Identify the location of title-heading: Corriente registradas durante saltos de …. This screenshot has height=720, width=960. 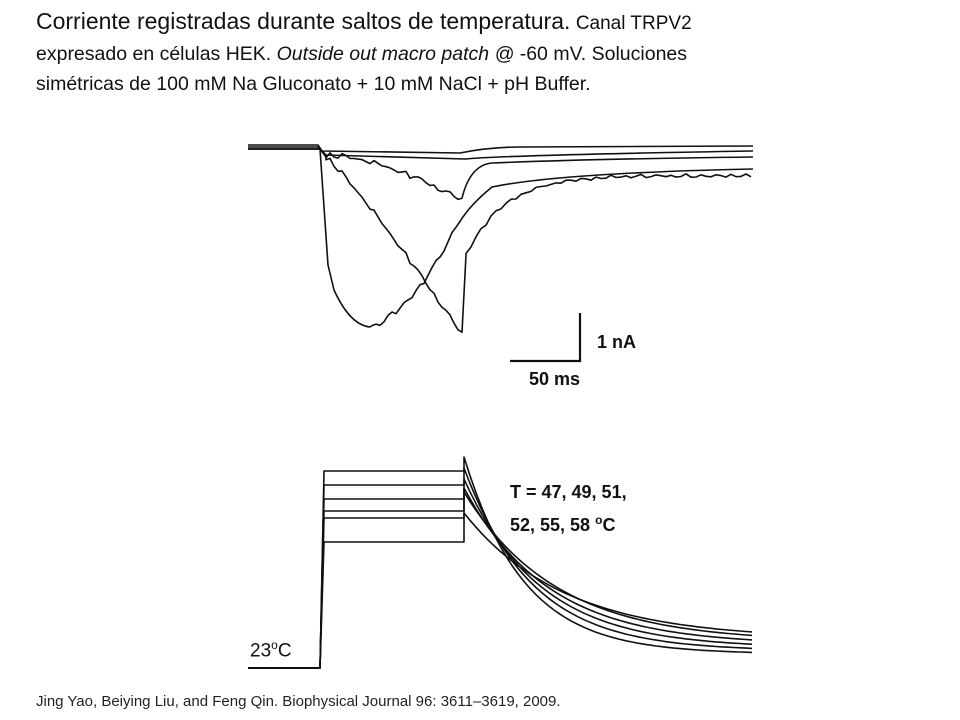
(303, 21).